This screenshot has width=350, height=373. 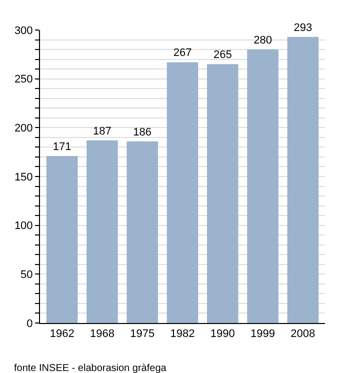 I want to click on data-label: 171, so click(x=62, y=146).